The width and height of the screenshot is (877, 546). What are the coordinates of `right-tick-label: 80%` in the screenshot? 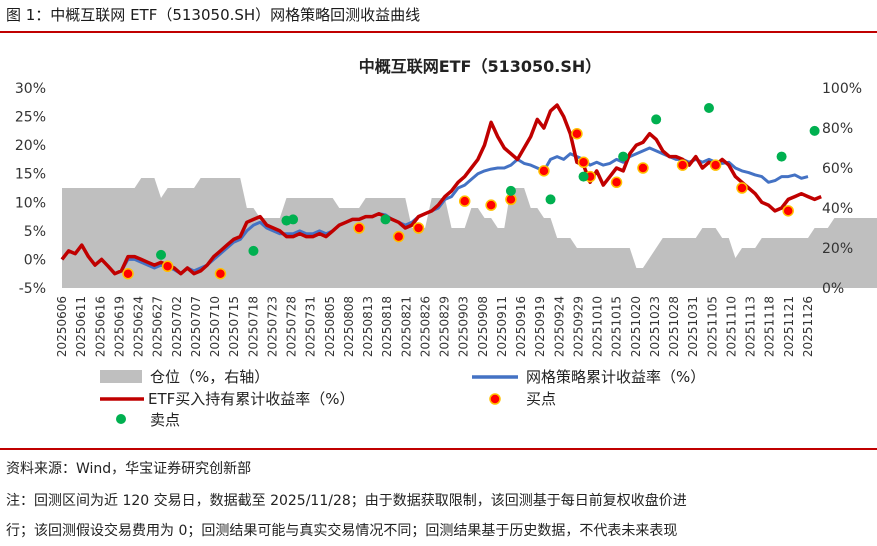 It's located at (837, 129).